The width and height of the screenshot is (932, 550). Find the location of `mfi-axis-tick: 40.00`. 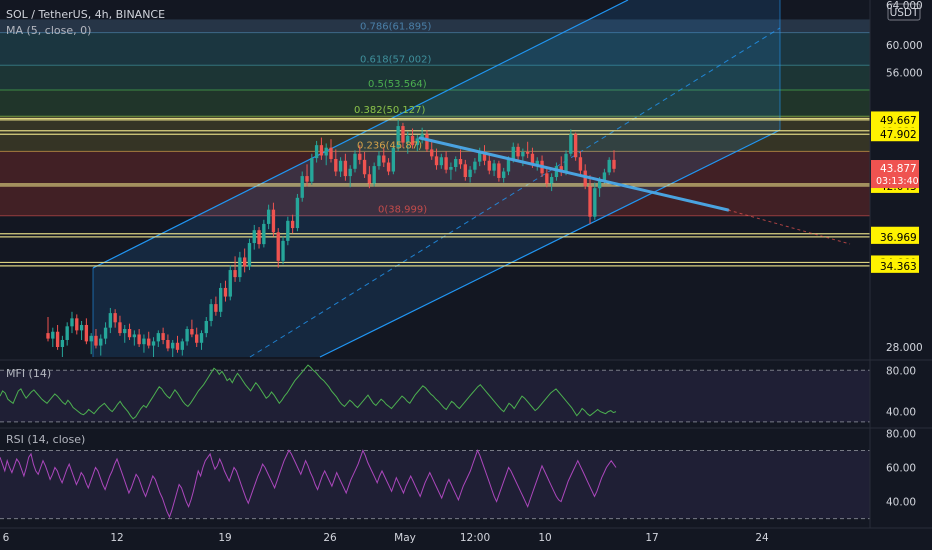

mfi-axis-tick: 40.00 is located at coordinates (901, 413).